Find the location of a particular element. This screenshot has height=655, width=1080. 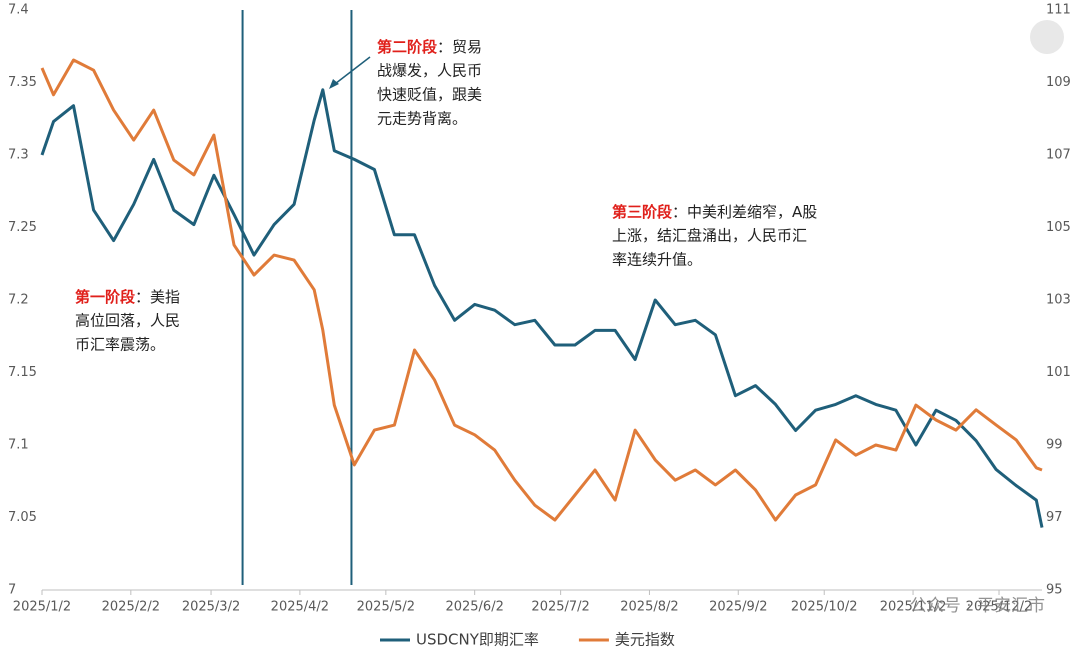

y2-tick-label: 99 is located at coordinates (1054, 445).